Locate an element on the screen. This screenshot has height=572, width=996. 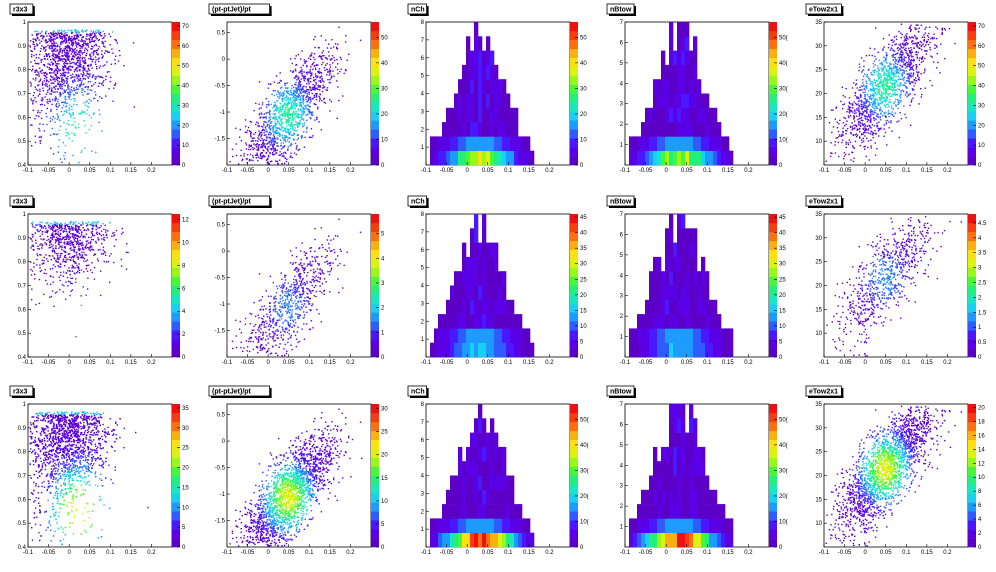
colorbar-tick-label: 3 is located at coordinates (980, 269).